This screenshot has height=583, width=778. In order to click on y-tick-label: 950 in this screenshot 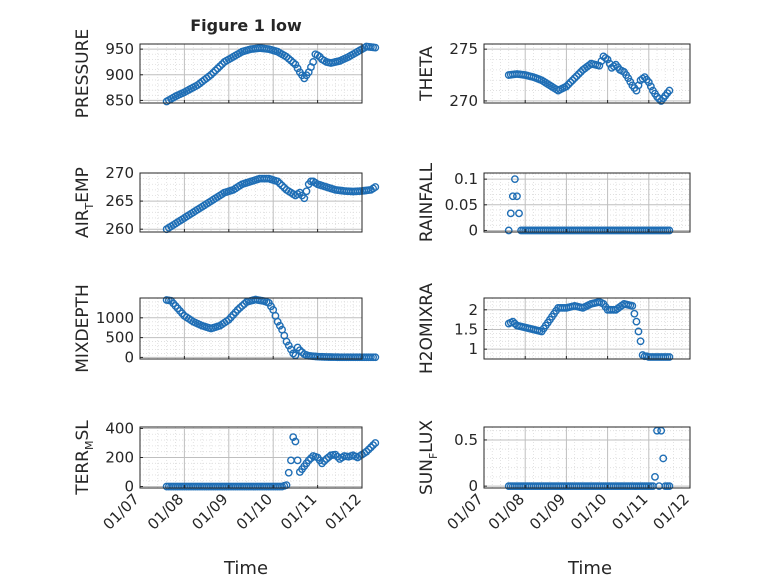, I will do `click(119, 49)`.